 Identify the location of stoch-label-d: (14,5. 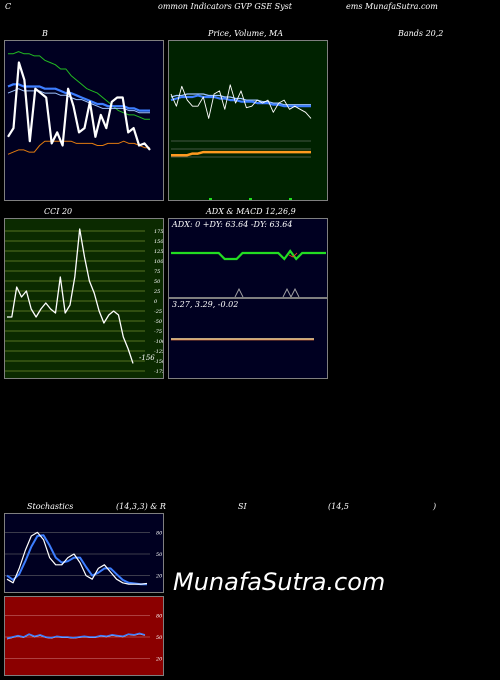
(338, 506).